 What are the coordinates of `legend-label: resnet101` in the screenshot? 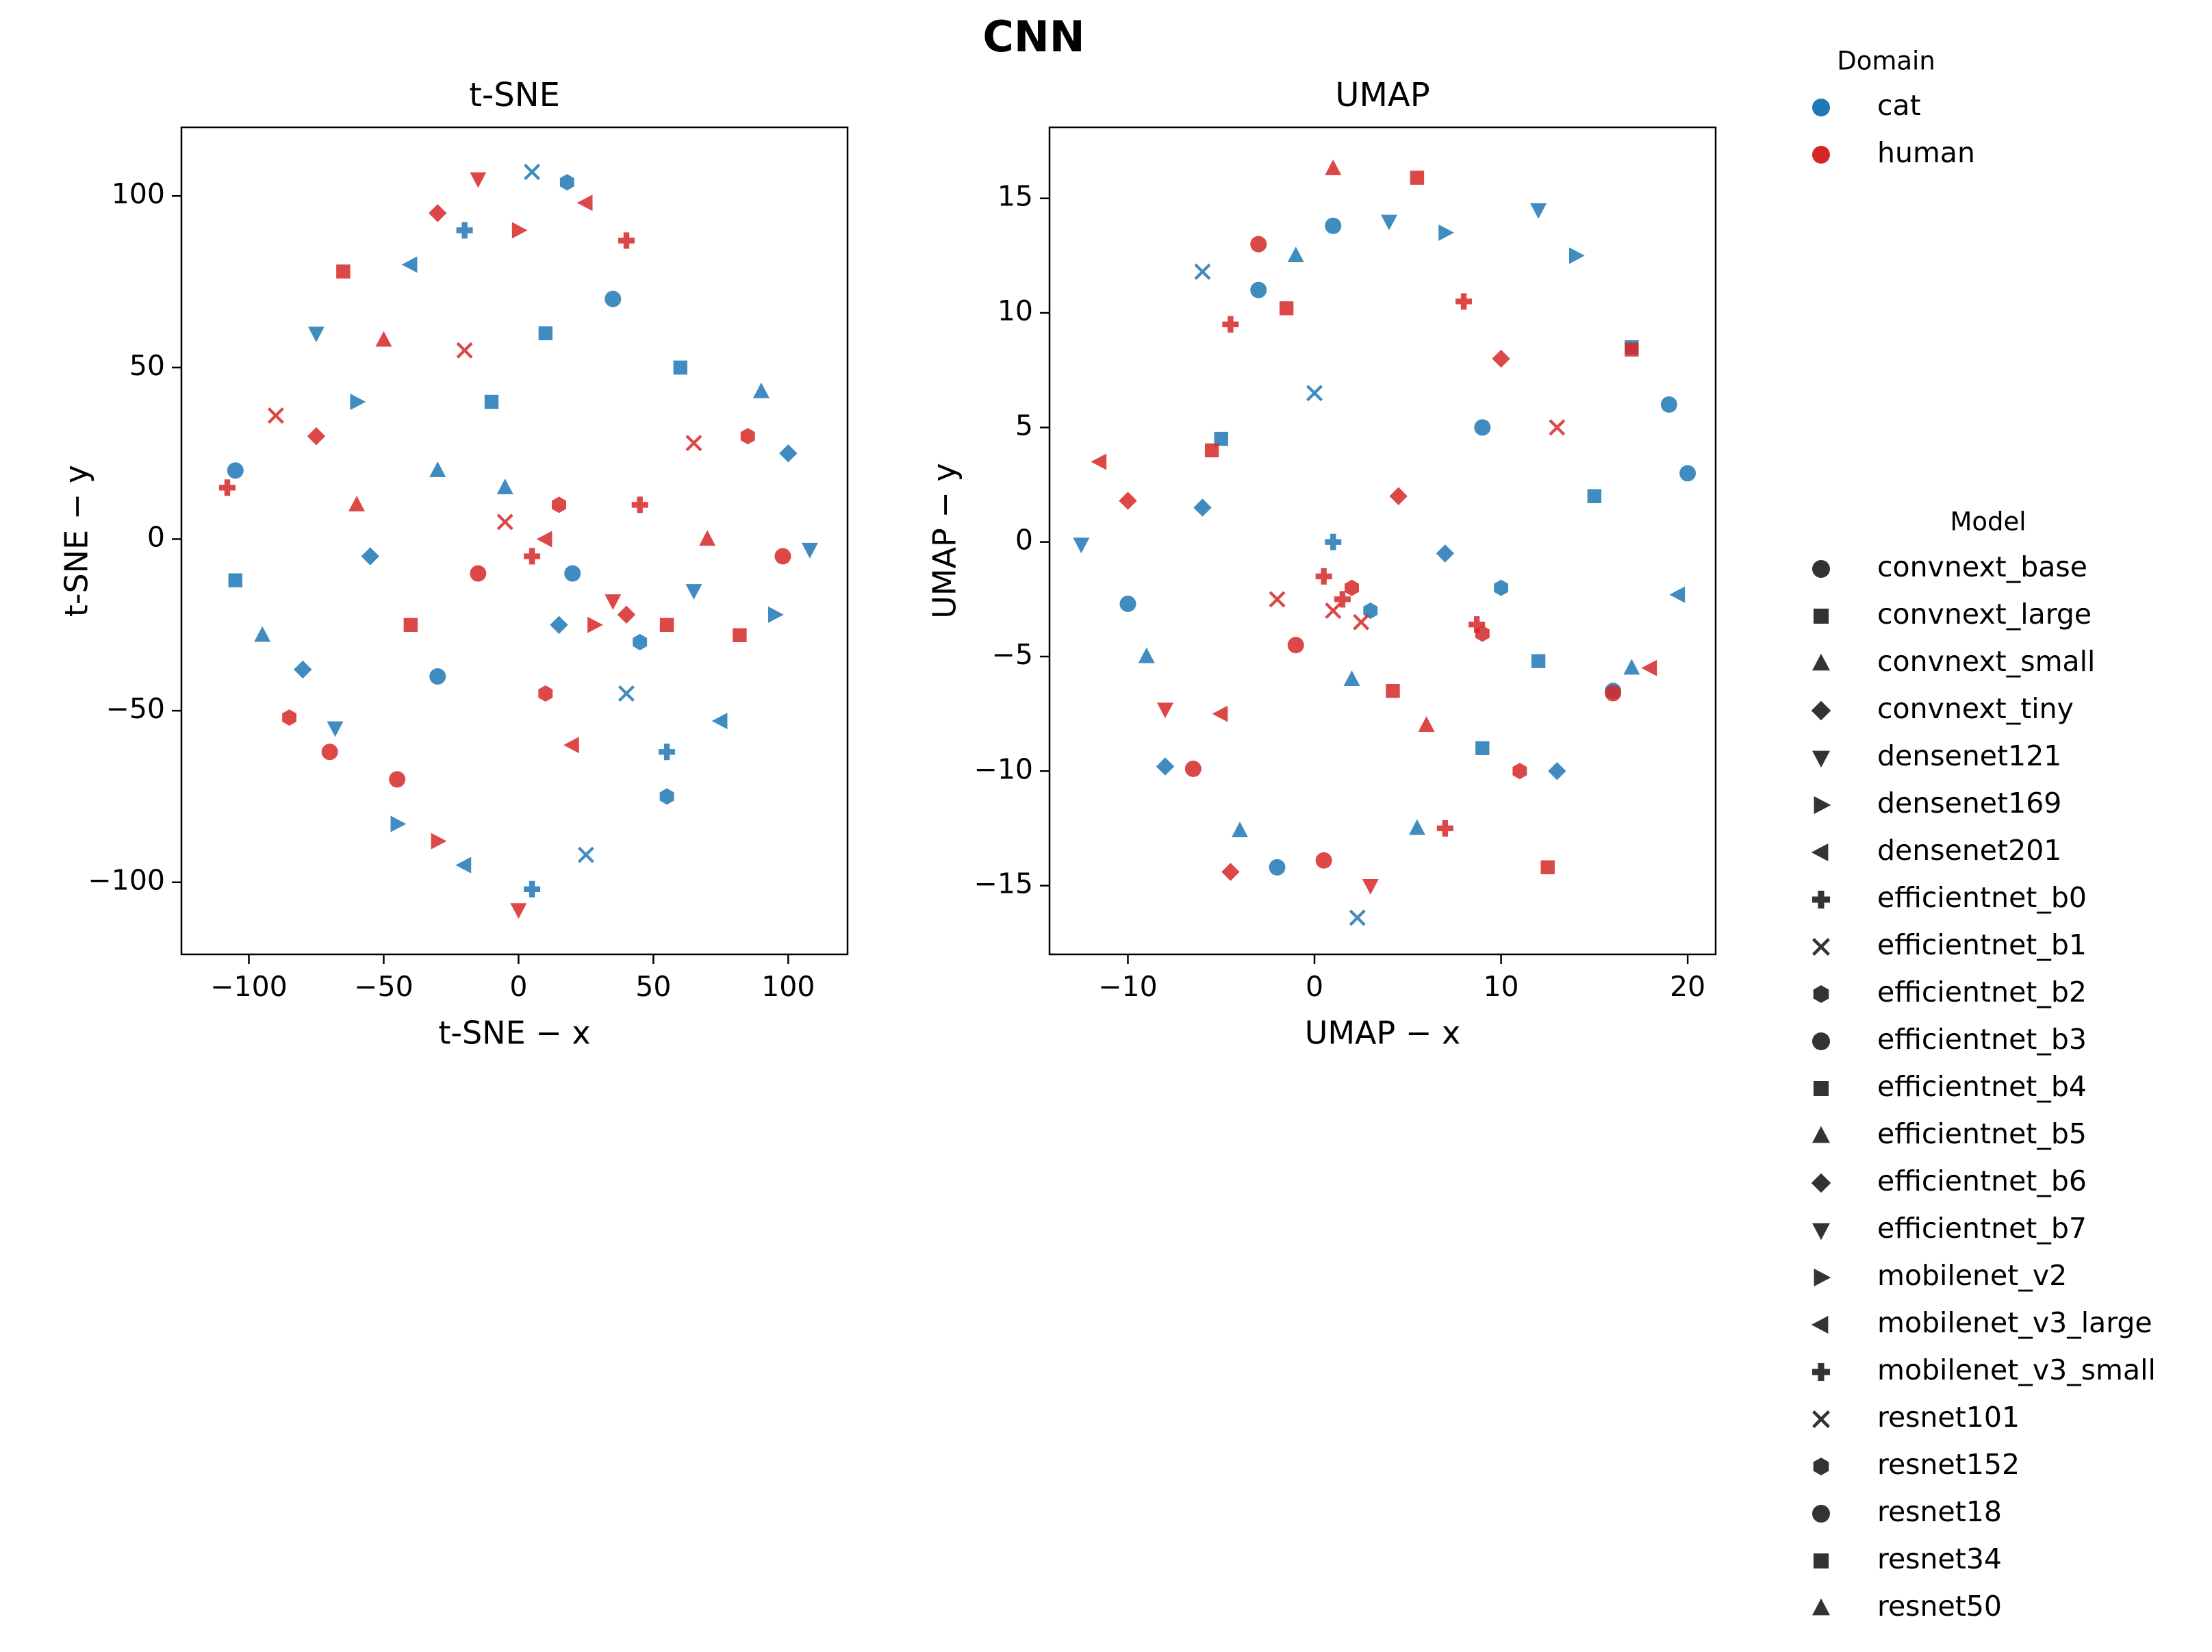 It's located at (1948, 1417).